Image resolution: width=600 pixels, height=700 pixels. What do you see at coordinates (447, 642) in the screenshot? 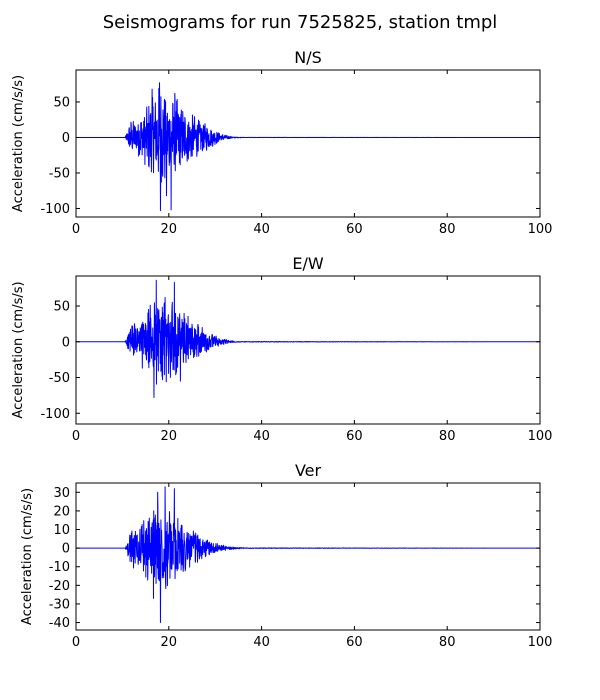
I see `x-tick-label-ver: 80` at bounding box center [447, 642].